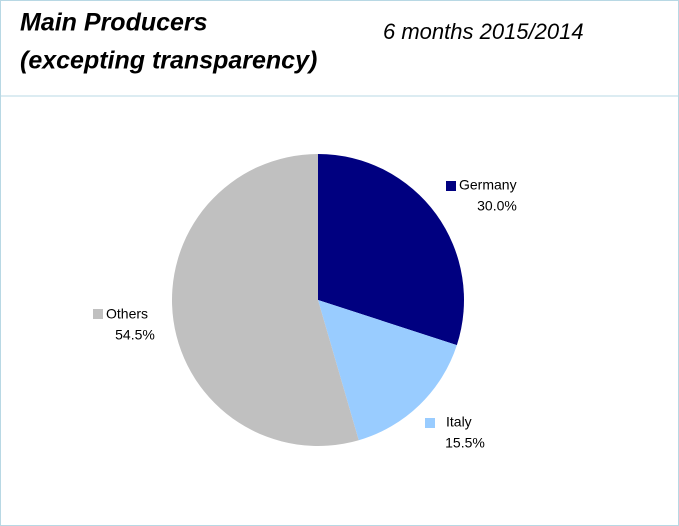 The width and height of the screenshot is (679, 526). What do you see at coordinates (168, 61) in the screenshot?
I see `chart-title: (excepting transparency)` at bounding box center [168, 61].